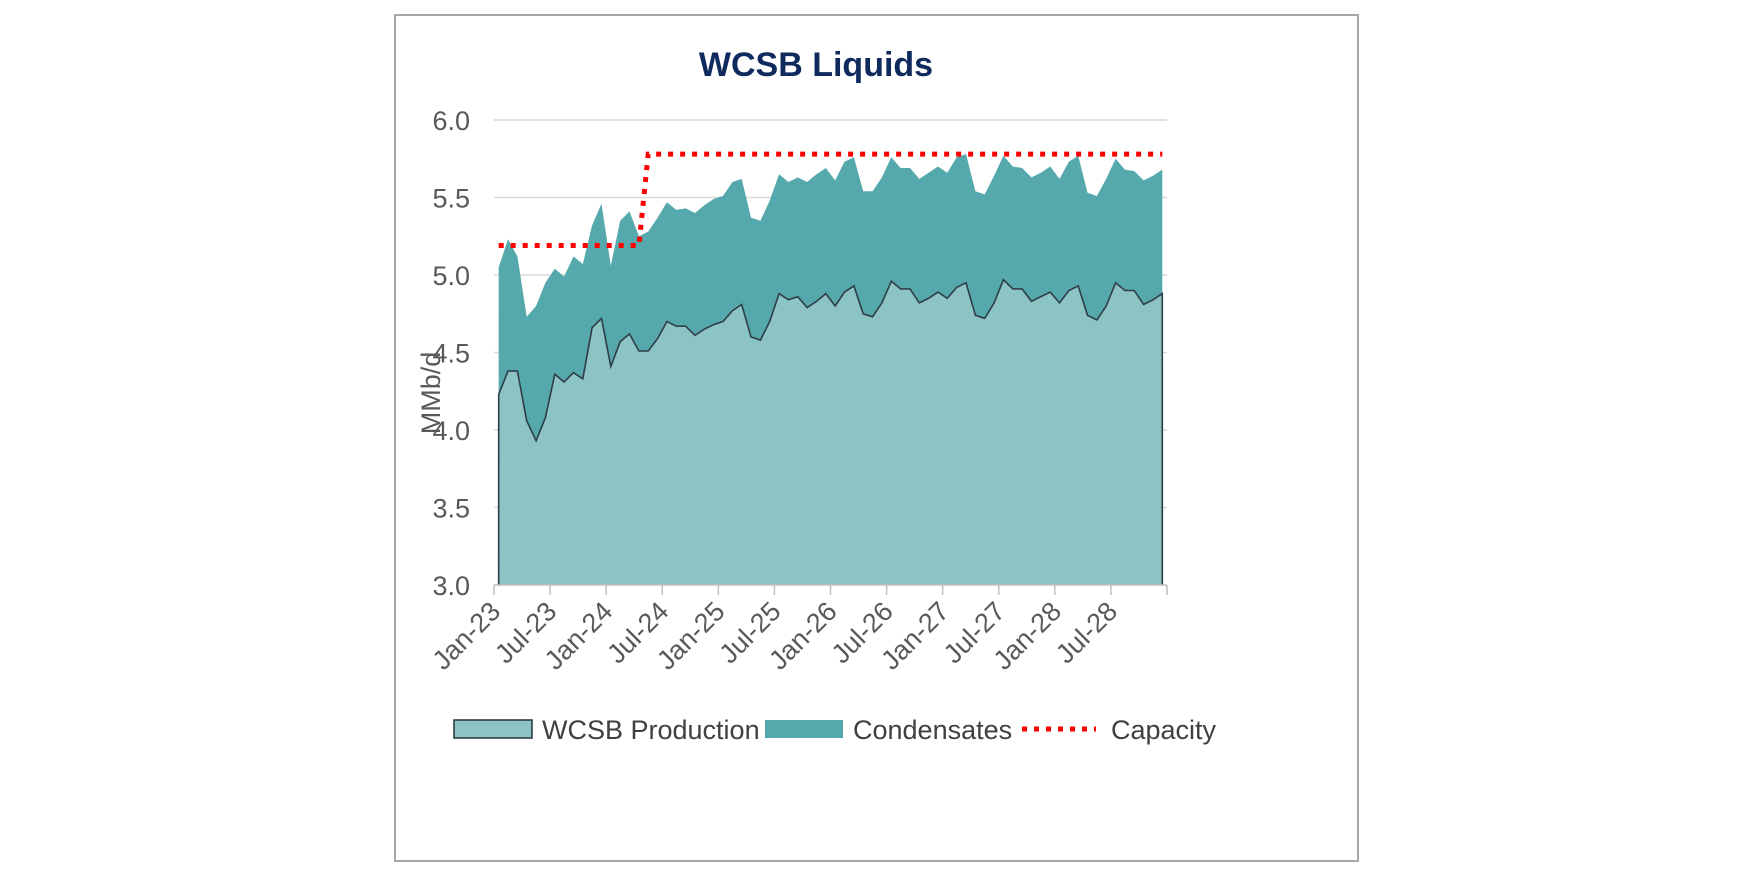 This screenshot has width=1750, height=875. I want to click on y-axis-title: MMb/d, so click(431, 393).